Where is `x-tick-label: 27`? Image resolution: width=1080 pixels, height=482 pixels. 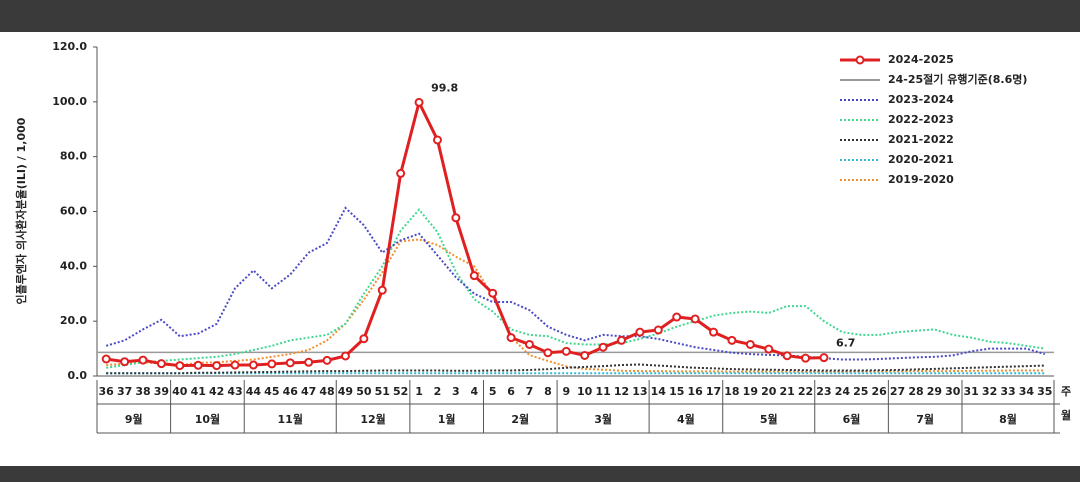
x-tick-label: 27 is located at coordinates (897, 391).